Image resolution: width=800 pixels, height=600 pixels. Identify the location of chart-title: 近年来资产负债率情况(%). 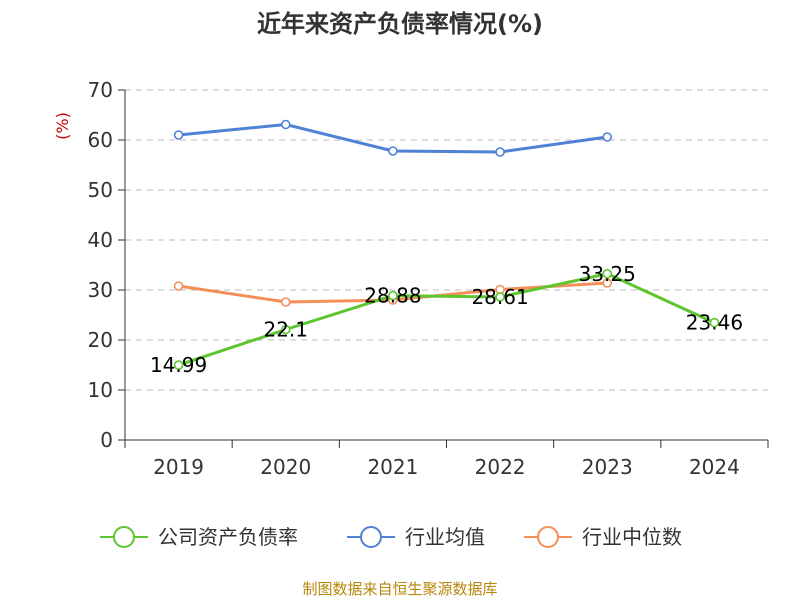
(400, 24).